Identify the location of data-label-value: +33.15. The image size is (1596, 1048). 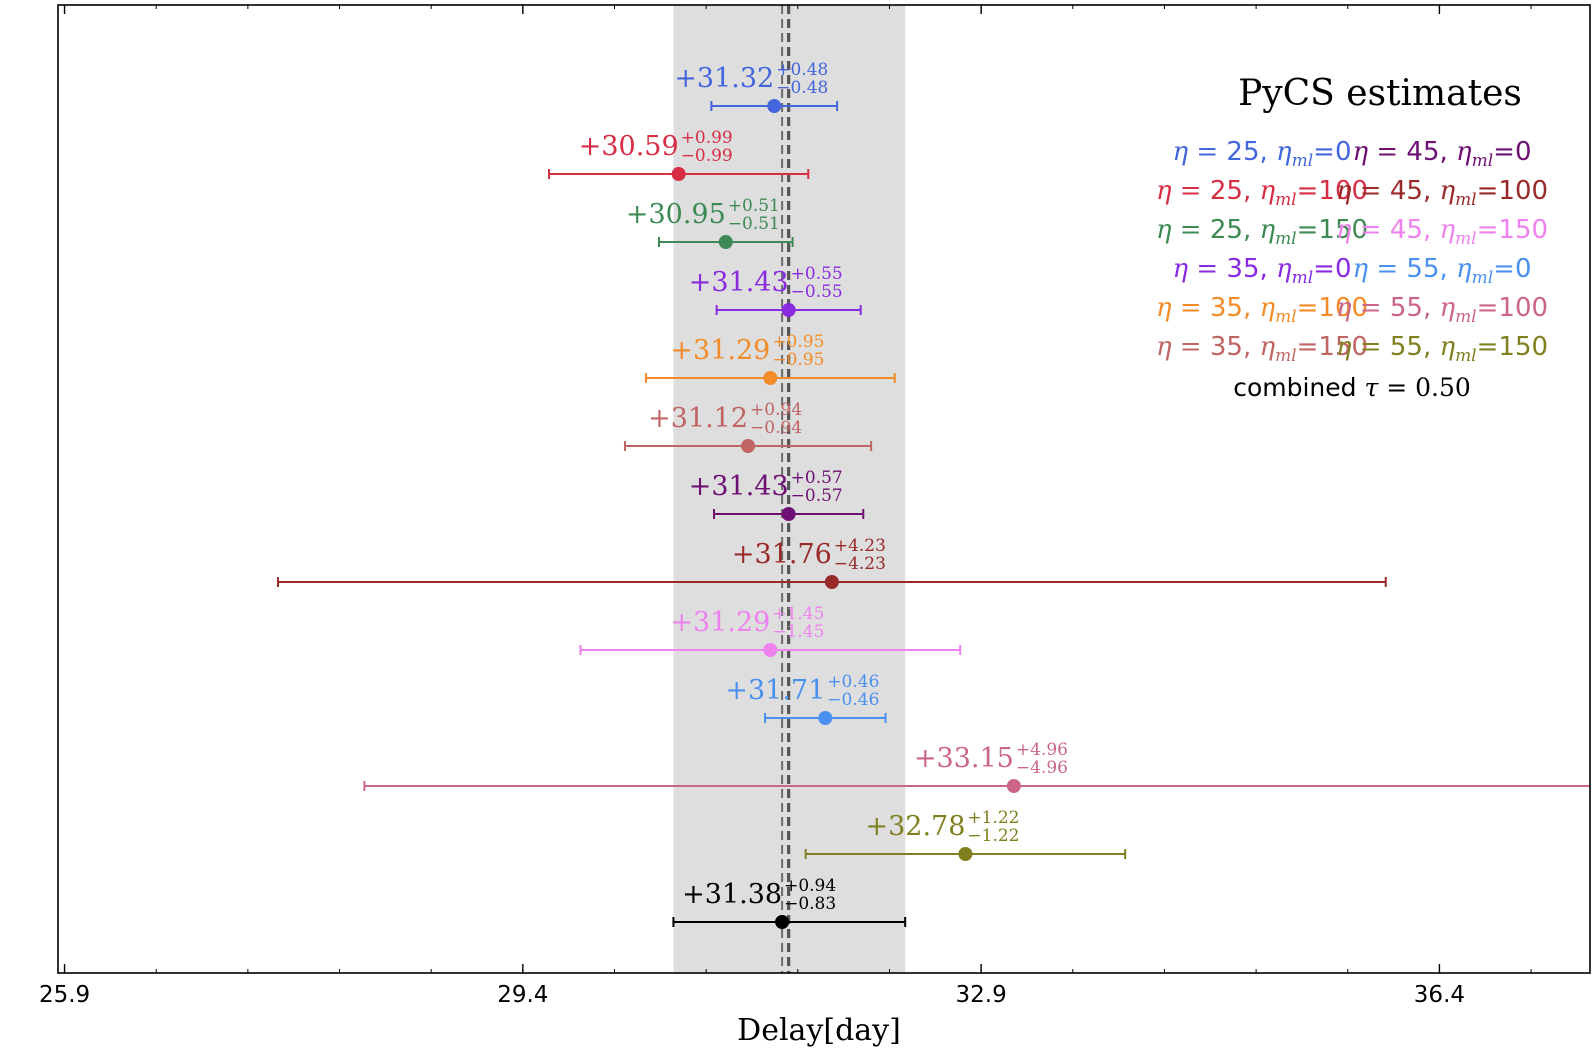
(964, 758).